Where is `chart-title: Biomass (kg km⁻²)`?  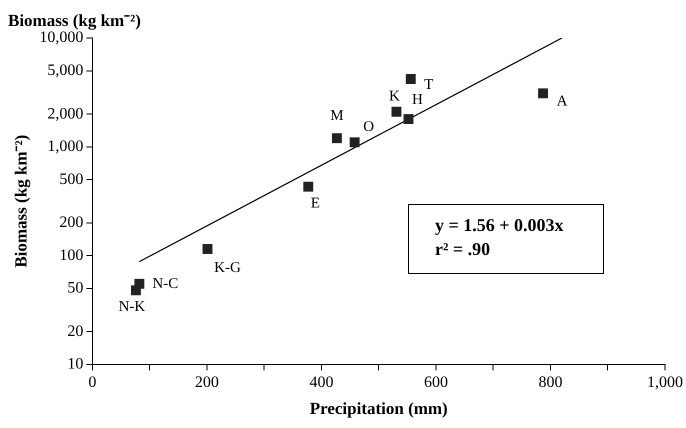
chart-title: Biomass (kg km⁻²) is located at coordinates (74, 20).